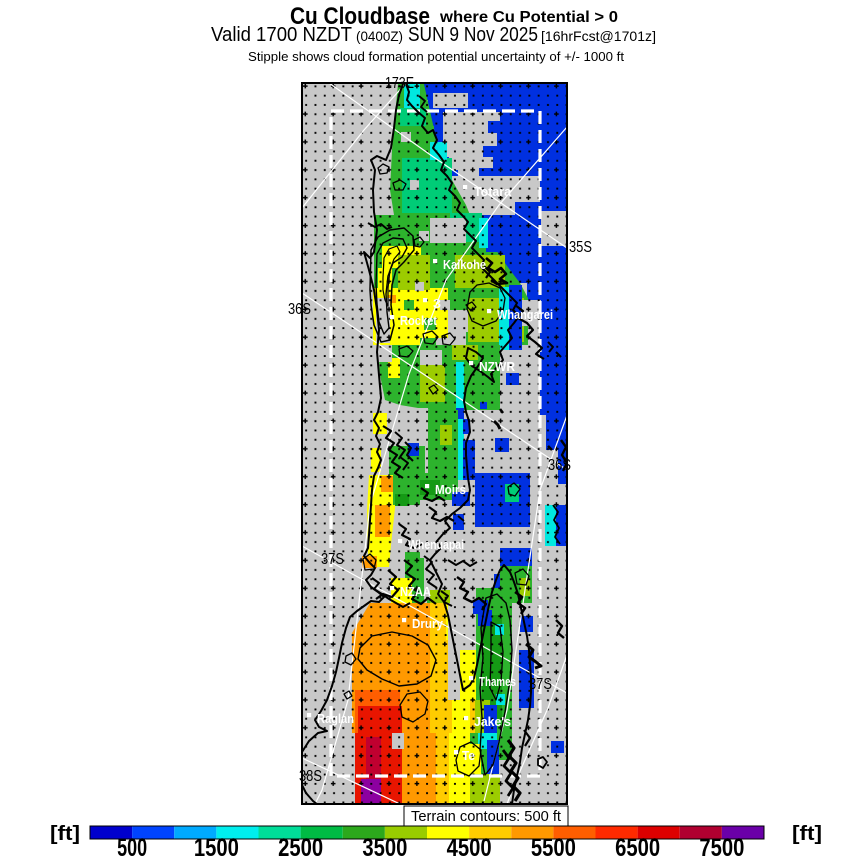 Image resolution: width=850 pixels, height=860 pixels. What do you see at coordinates (281, 35) in the screenshot?
I see `svg-text: Valid 1700 NZDT` at bounding box center [281, 35].